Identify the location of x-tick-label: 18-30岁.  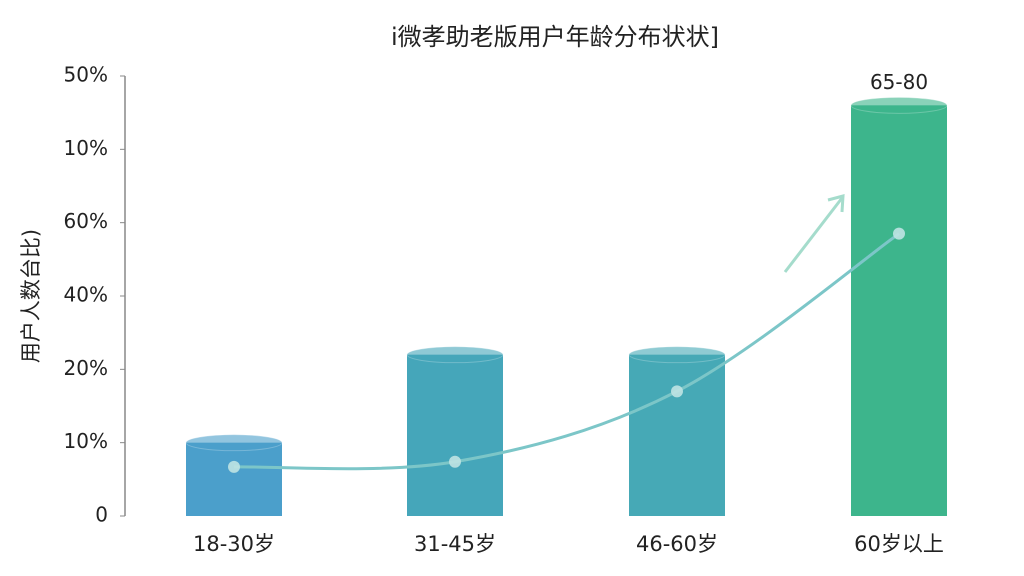
(234, 544).